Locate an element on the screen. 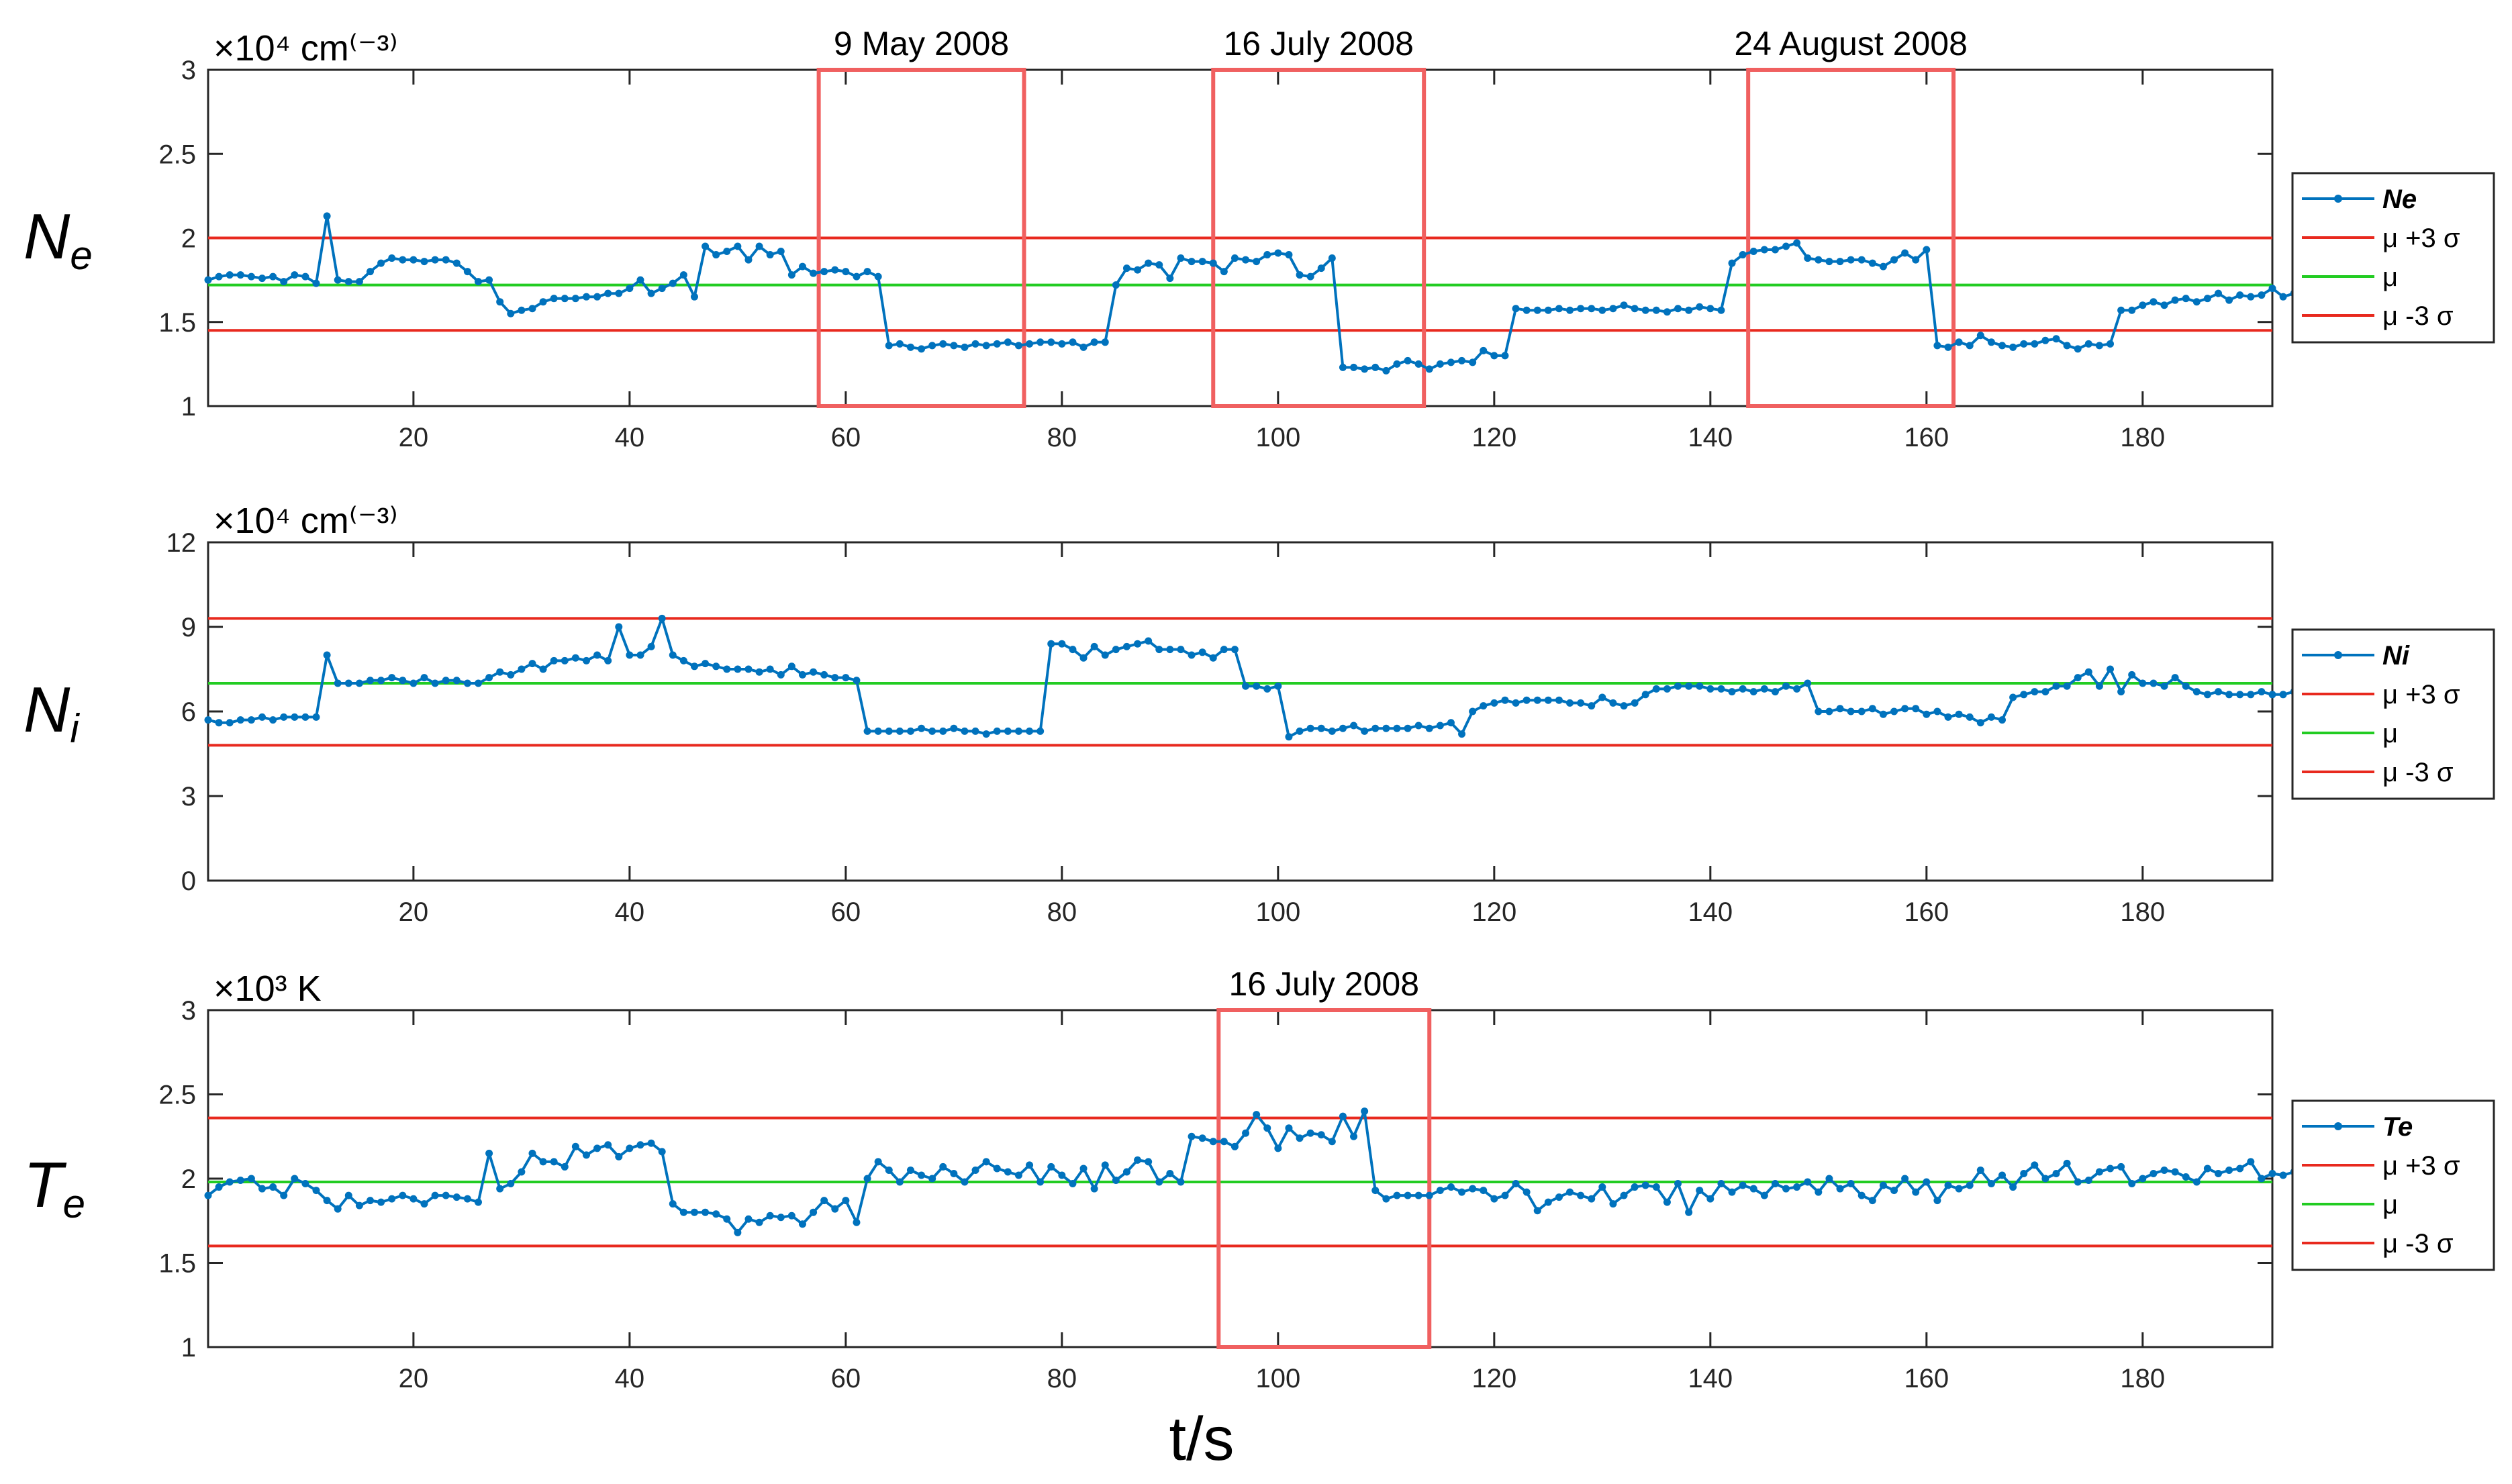  highlight-box is located at coordinates (1319, 238).